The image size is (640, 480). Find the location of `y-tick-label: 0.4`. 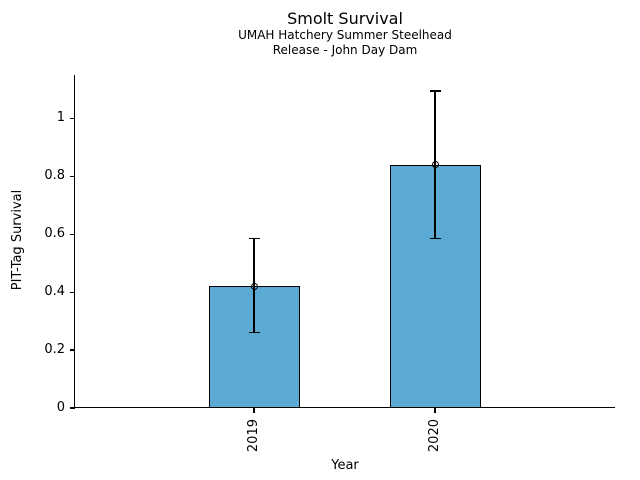

y-tick-label: 0.4 is located at coordinates (54, 292).